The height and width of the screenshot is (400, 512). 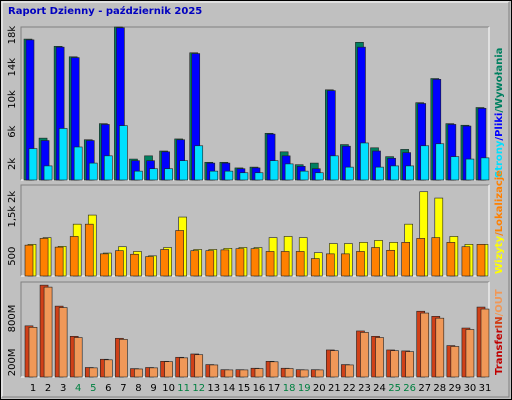 I want to click on legend-entry: Wizyty, so click(x=499, y=254).